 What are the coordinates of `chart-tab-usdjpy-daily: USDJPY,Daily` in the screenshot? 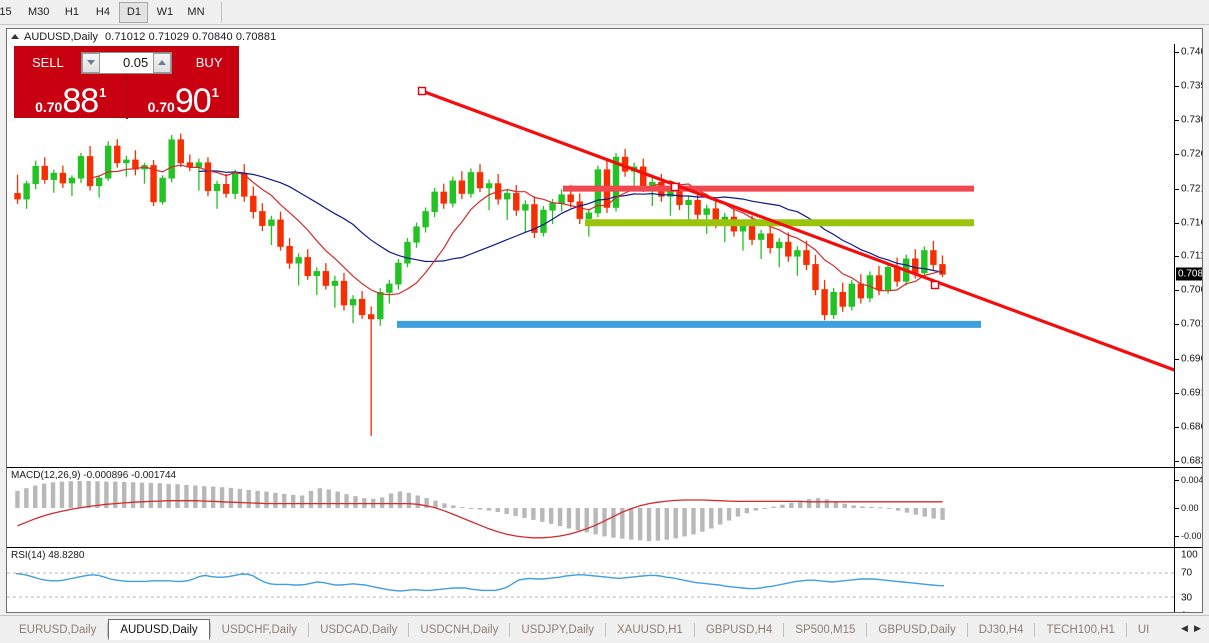 It's located at (557, 629).